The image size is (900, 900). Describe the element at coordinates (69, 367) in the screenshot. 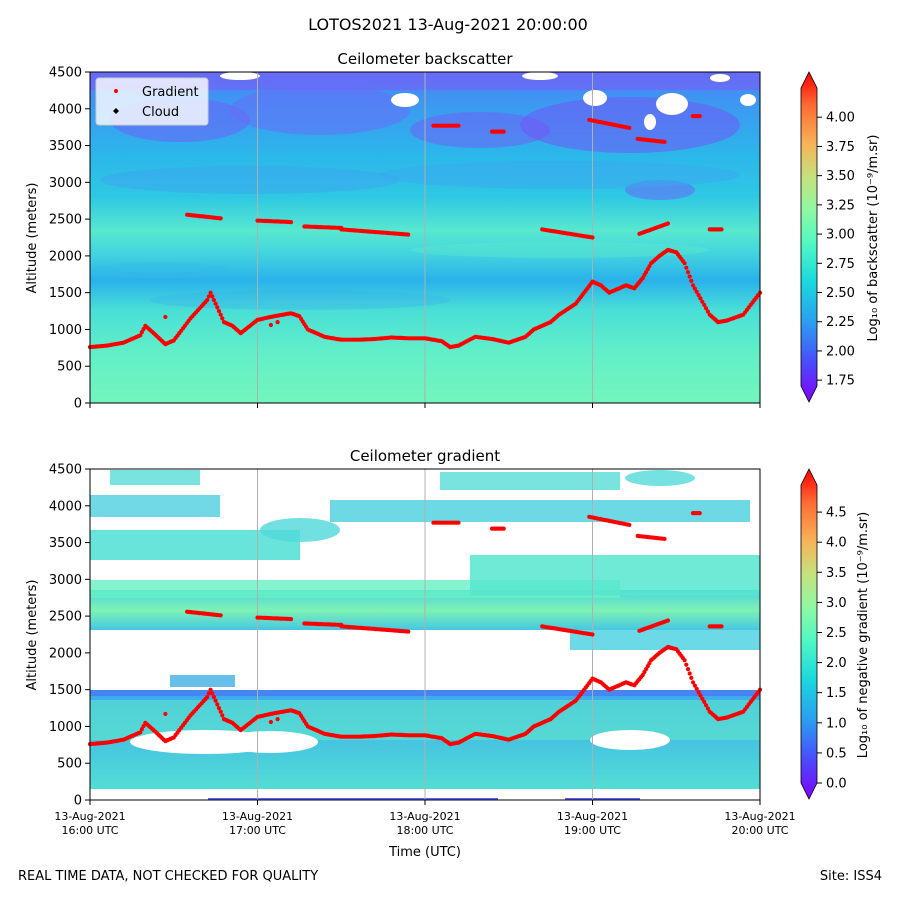

I see `y-tick-label: 500` at that location.